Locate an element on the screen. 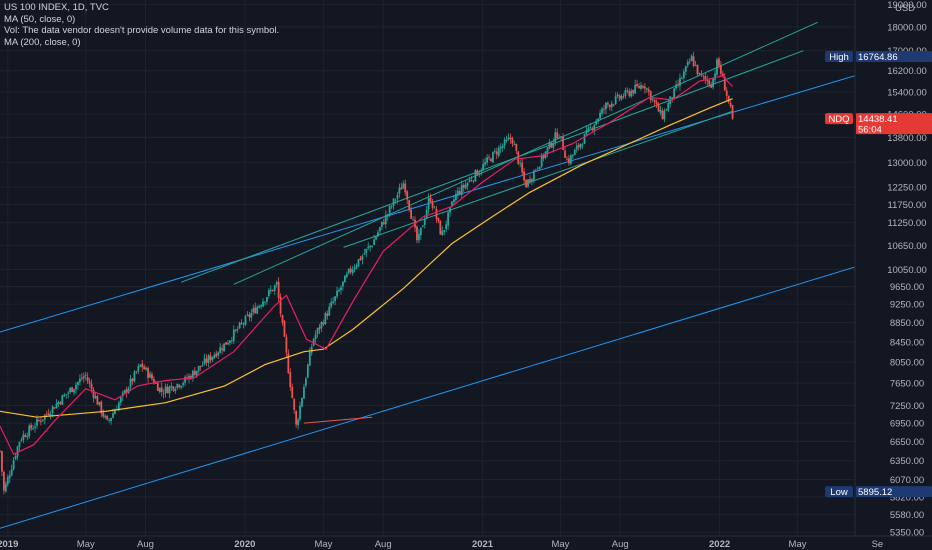 Image resolution: width=932 pixels, height=550 pixels. legend-ma50: MA (50, close, 0) is located at coordinates (40, 19).